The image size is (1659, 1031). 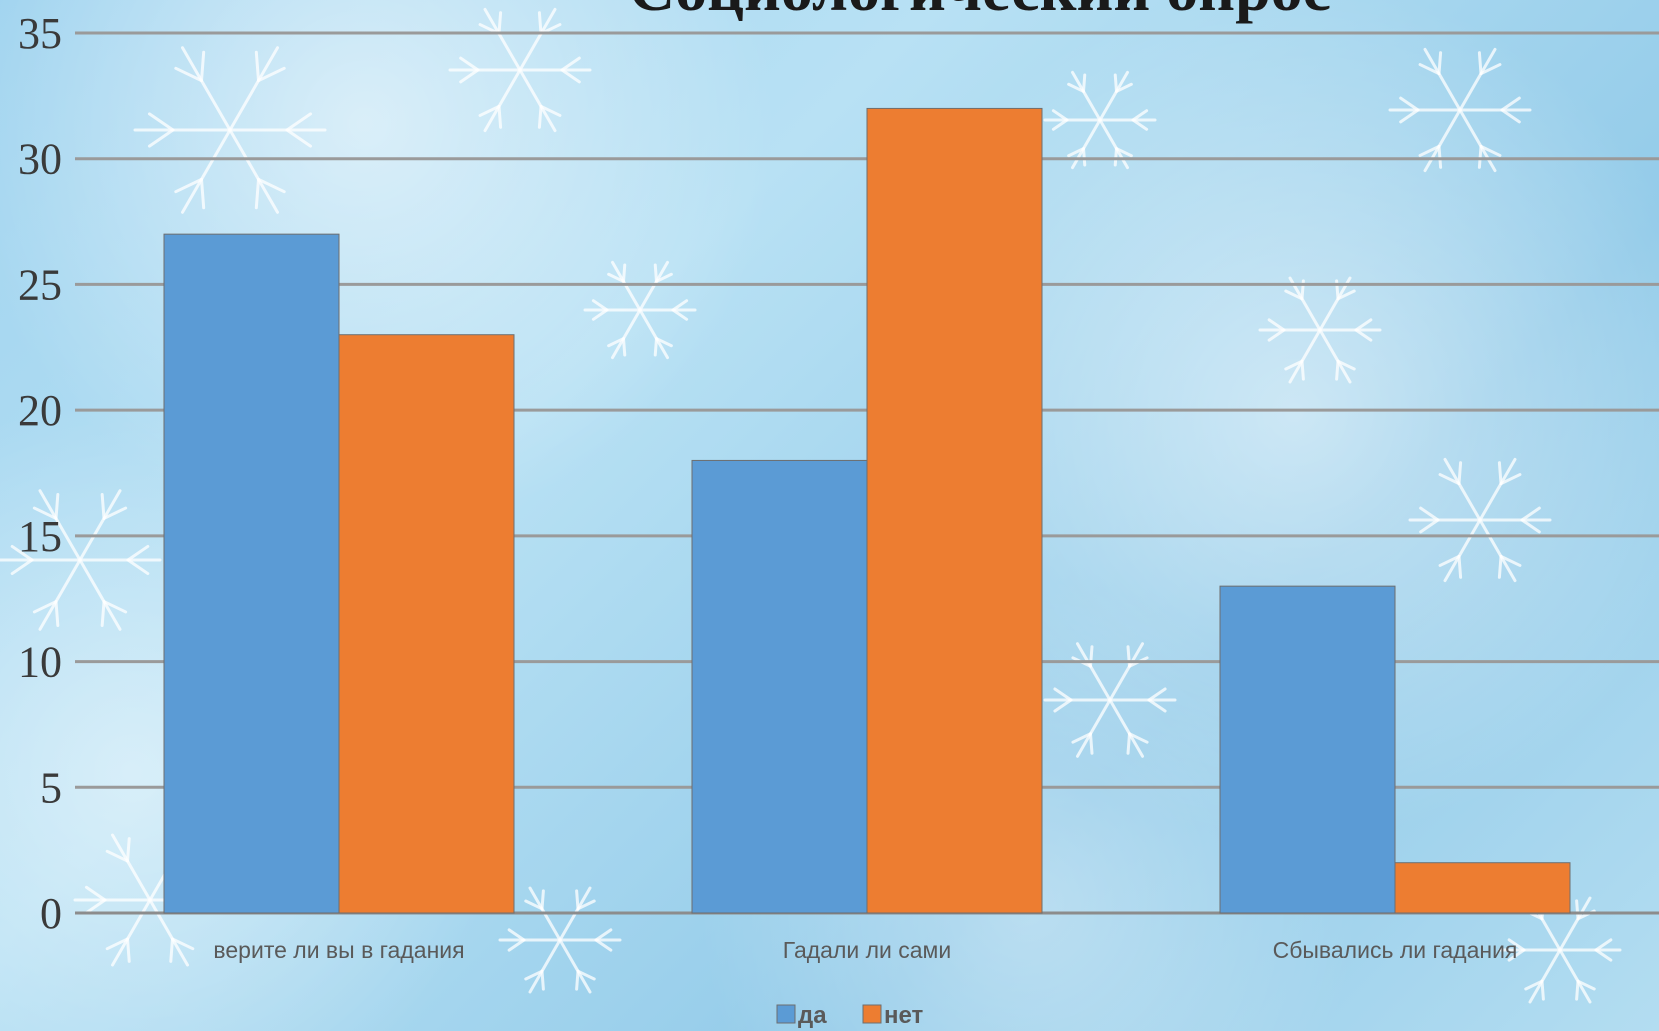 I want to click on x-category-label: Гадали ли сами, so click(x=867, y=950).